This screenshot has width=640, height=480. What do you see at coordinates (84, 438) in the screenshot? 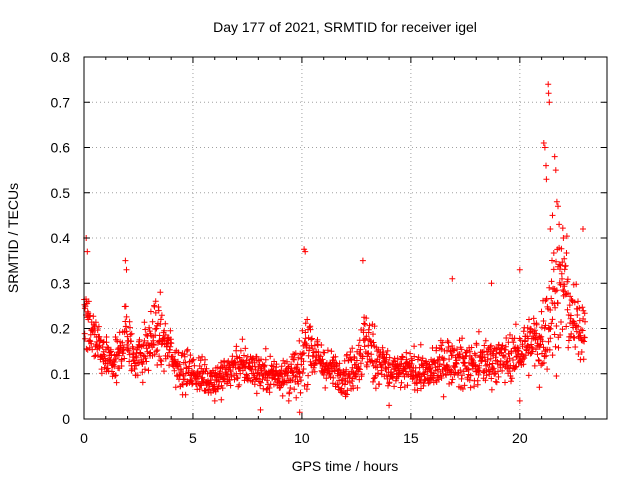
I see `x-tick-label: 0` at bounding box center [84, 438].